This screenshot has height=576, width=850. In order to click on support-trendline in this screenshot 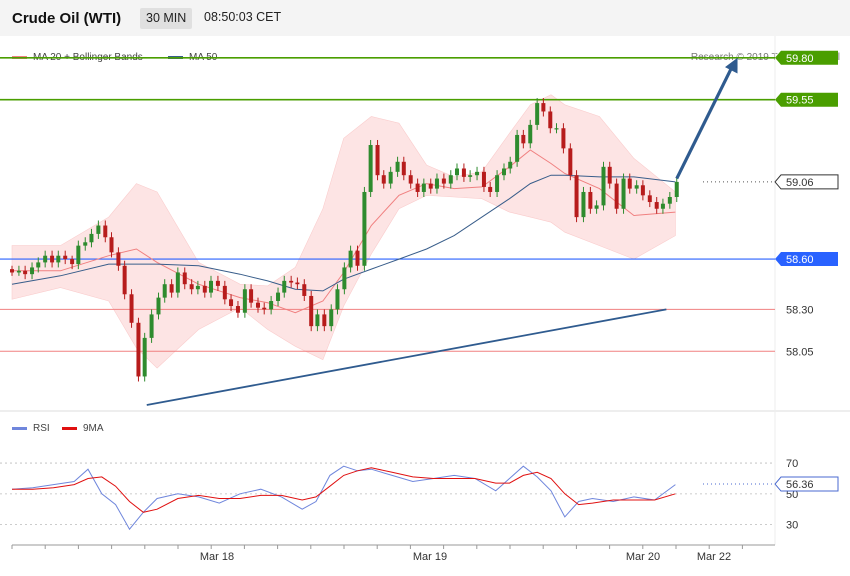, I will do `click(406, 357)`.